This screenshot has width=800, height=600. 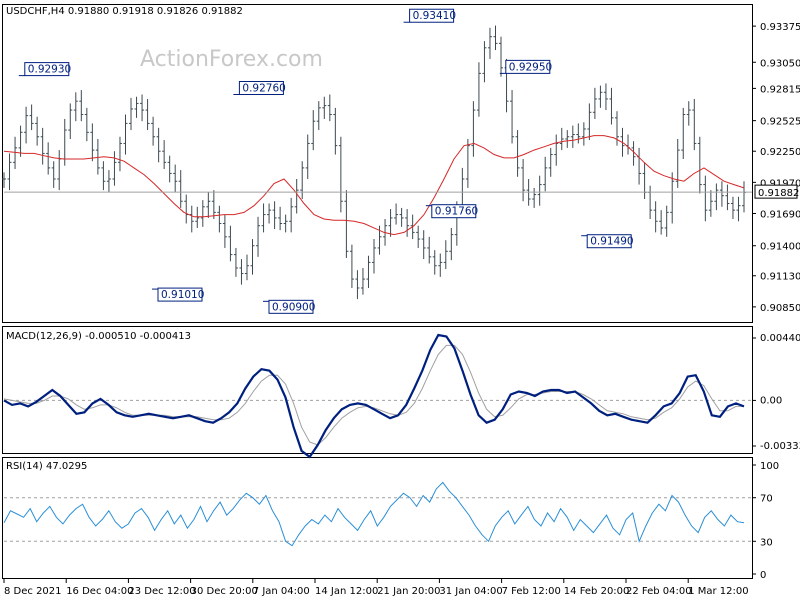 I want to click on rsi-tick-label: 70, so click(x=766, y=499).